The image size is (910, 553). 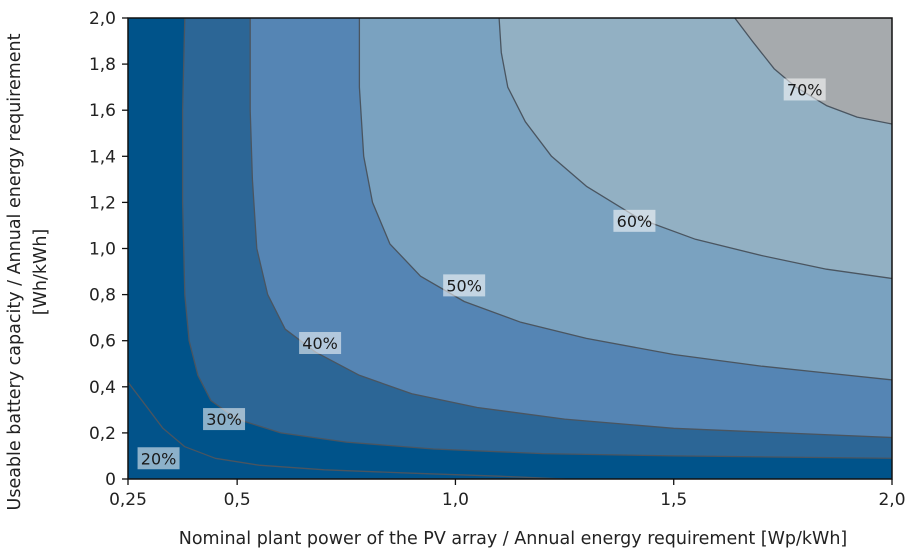 I want to click on contour-label-4: 50%, so click(x=464, y=285).